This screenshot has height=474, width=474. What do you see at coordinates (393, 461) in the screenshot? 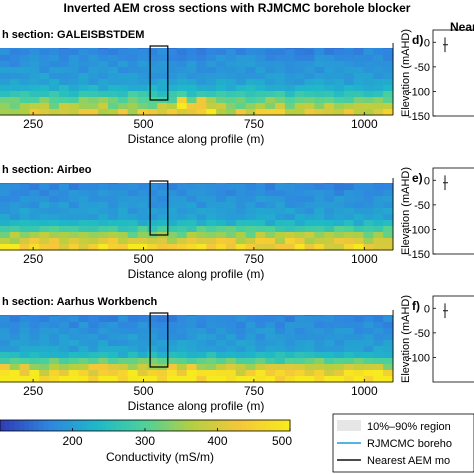
I see `legend-item: Nearest AEM mo` at bounding box center [393, 461].